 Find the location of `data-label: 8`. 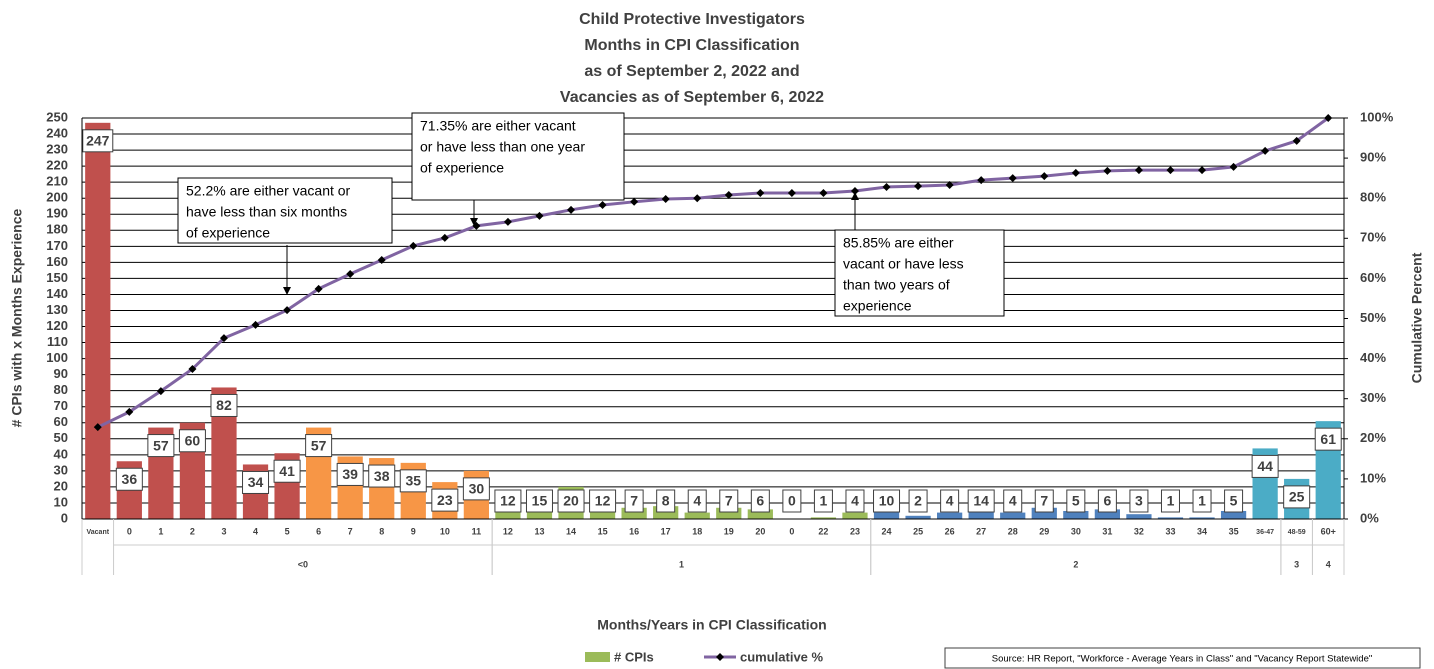

data-label: 8 is located at coordinates (666, 501).